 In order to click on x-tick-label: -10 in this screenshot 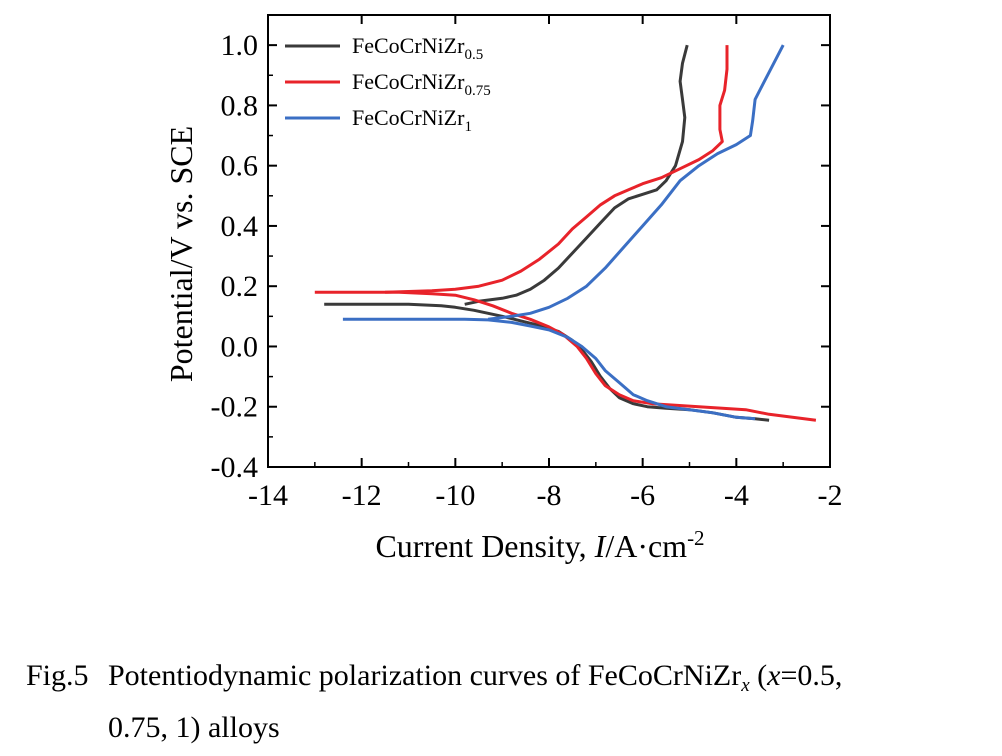, I will do `click(455, 495)`.